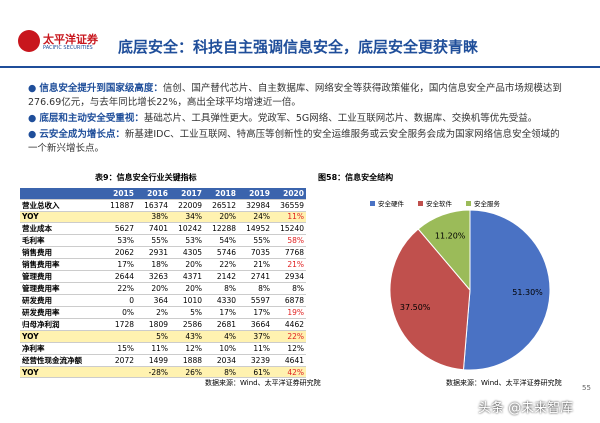 The height and width of the screenshot is (423, 600). I want to click on cell: 43%, so click(187, 336).